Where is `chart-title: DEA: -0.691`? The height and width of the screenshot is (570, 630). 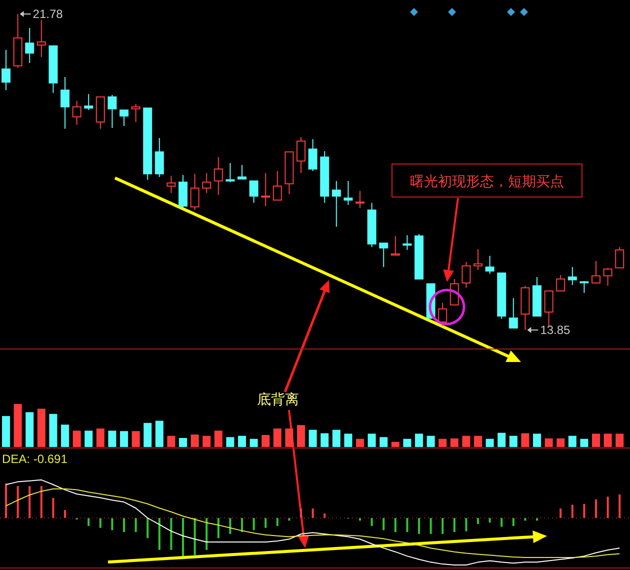
chart-title: DEA: -0.691 is located at coordinates (35, 459).